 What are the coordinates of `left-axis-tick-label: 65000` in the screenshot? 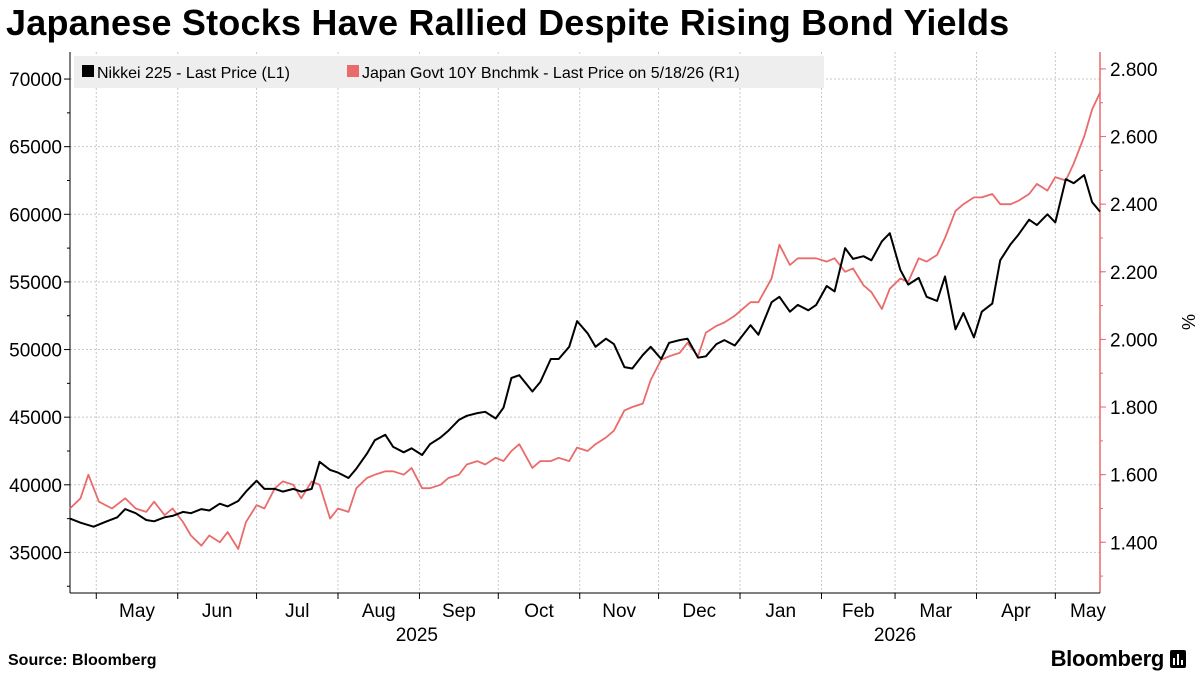 It's located at (35, 148).